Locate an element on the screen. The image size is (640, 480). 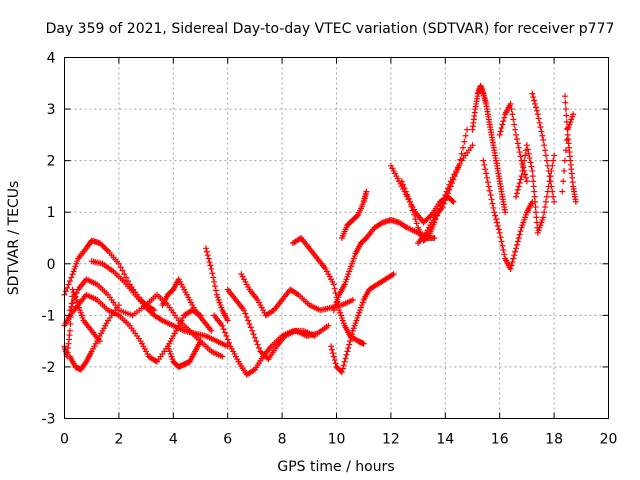
x-tick-label: 6 is located at coordinates (227, 440).